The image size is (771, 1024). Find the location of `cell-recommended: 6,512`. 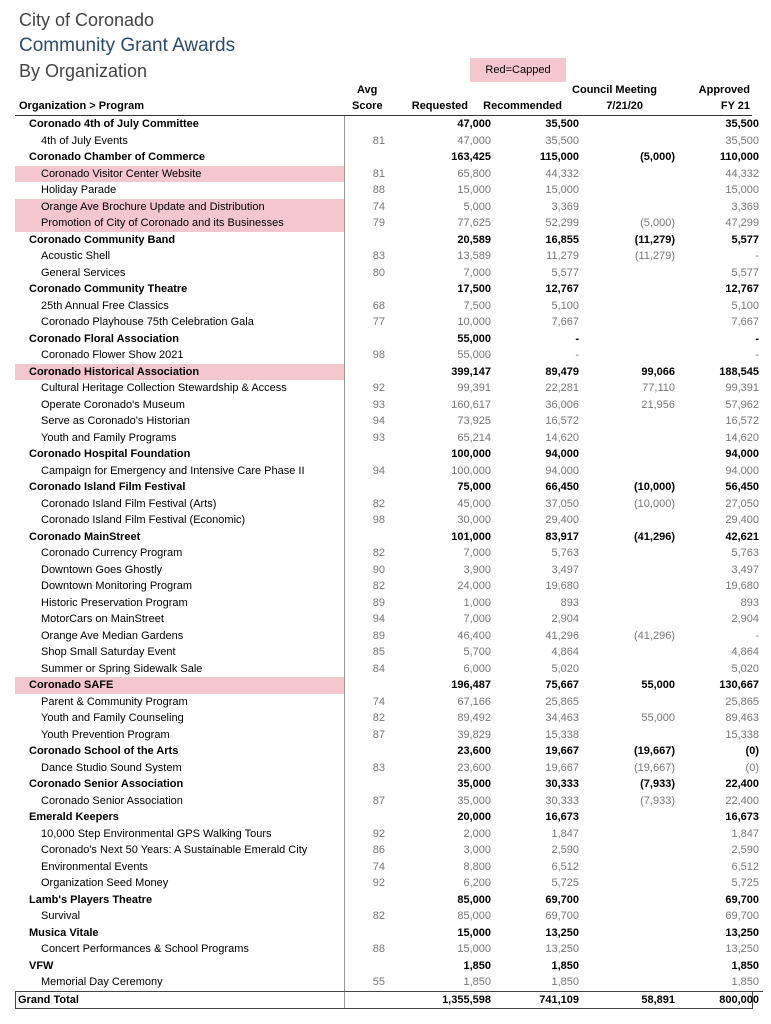

cell-recommended: 6,512 is located at coordinates (565, 866).